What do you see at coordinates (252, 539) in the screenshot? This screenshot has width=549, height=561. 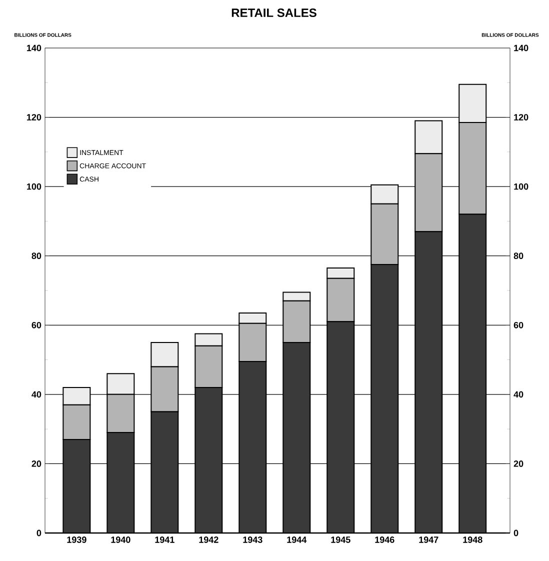 I see `x-tick-label: 1943` at bounding box center [252, 539].